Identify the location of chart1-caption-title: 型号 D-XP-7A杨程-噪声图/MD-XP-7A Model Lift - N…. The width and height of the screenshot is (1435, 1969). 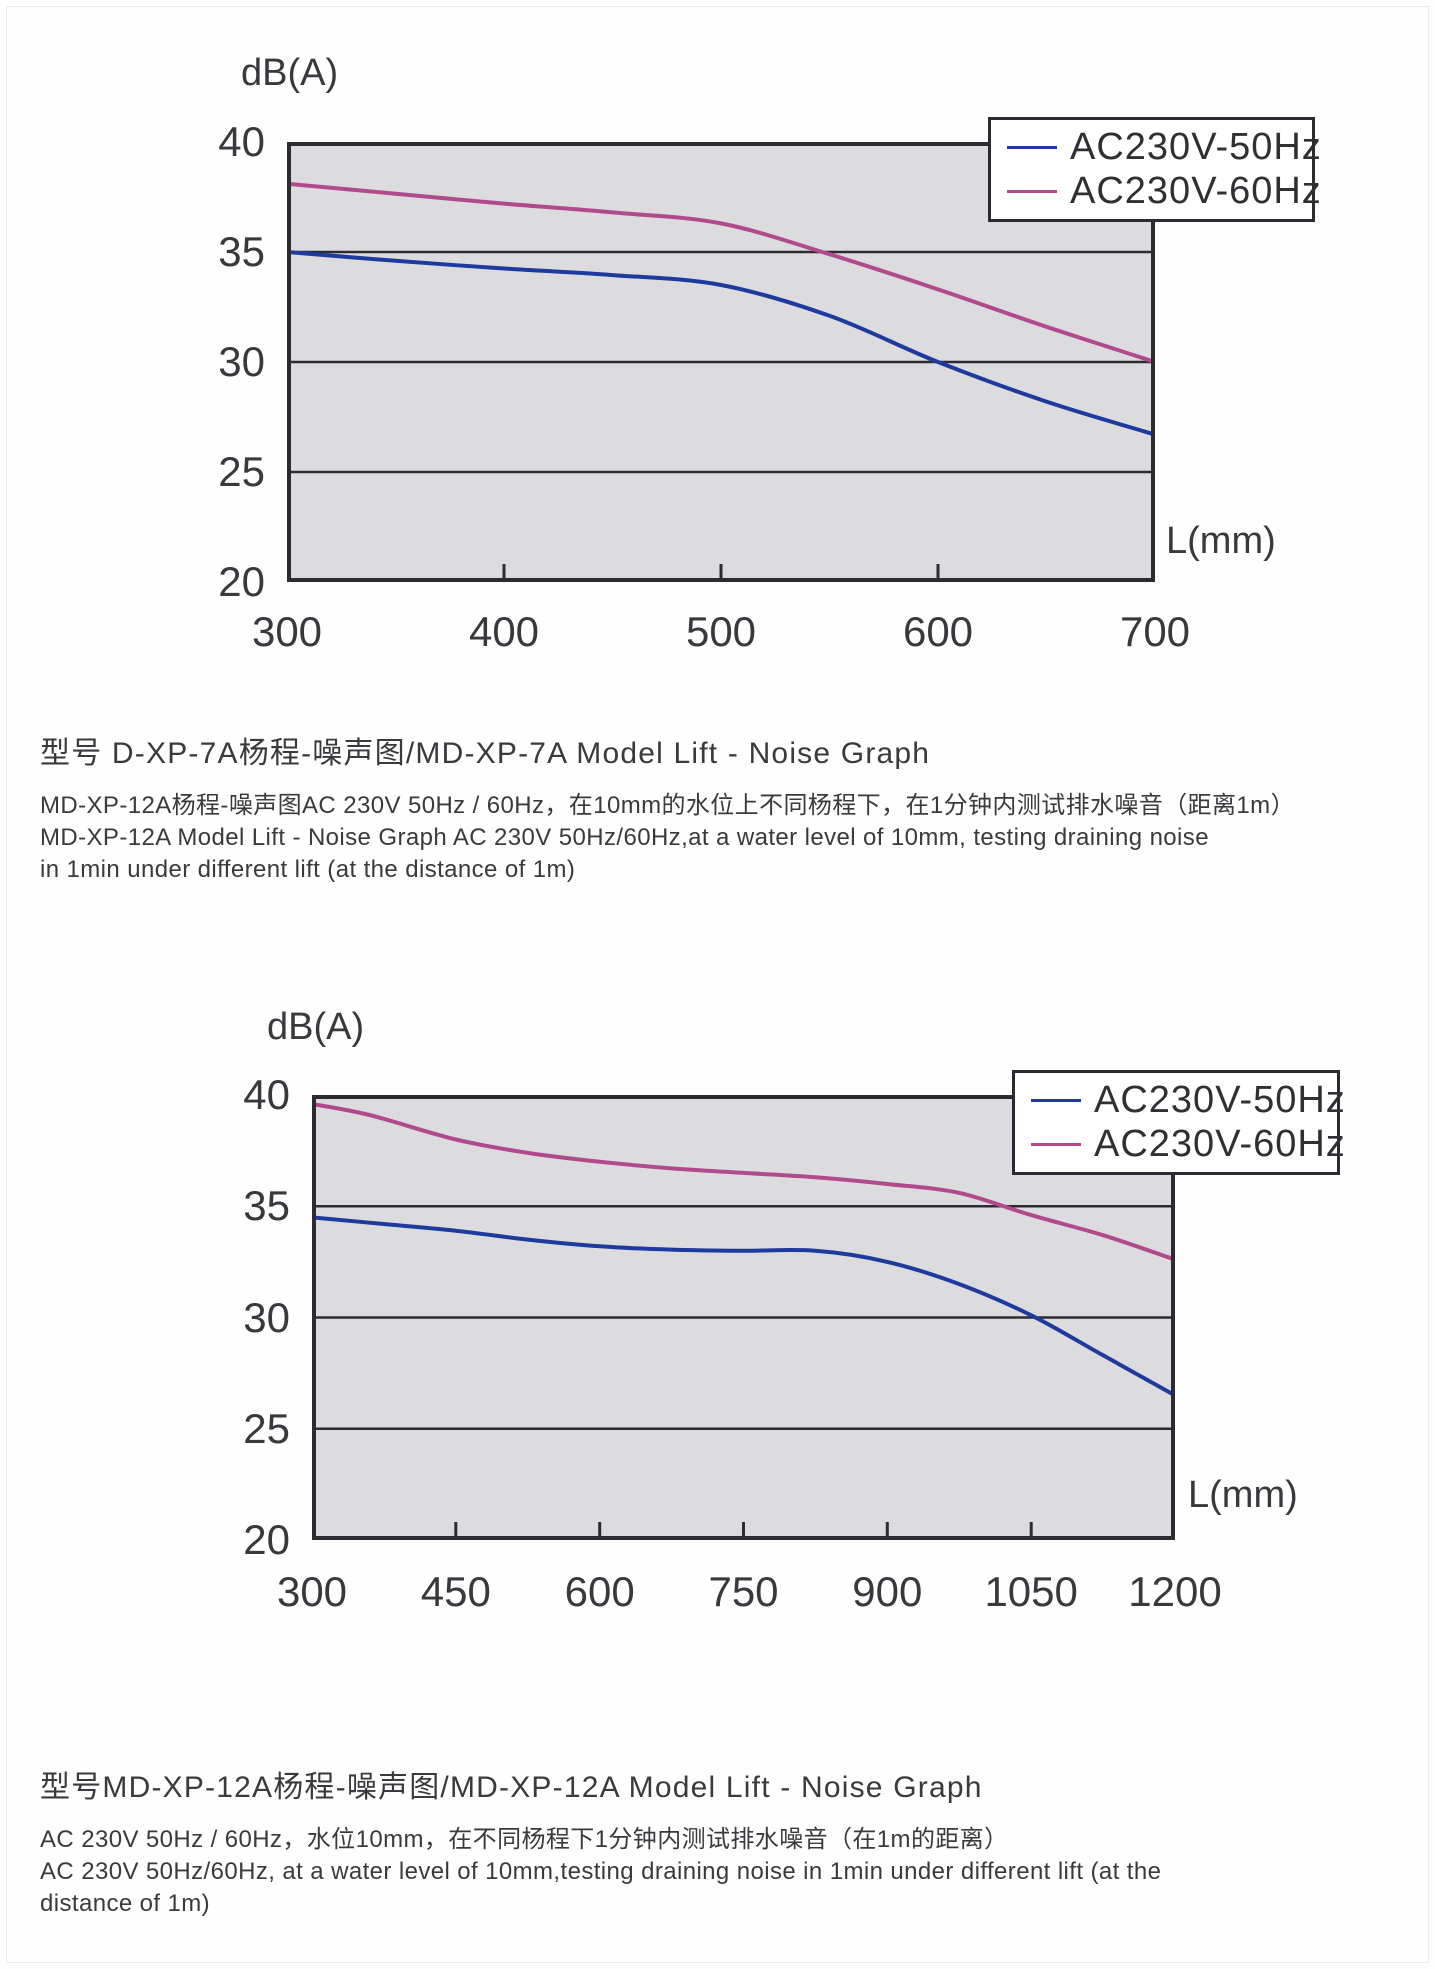
(485, 753).